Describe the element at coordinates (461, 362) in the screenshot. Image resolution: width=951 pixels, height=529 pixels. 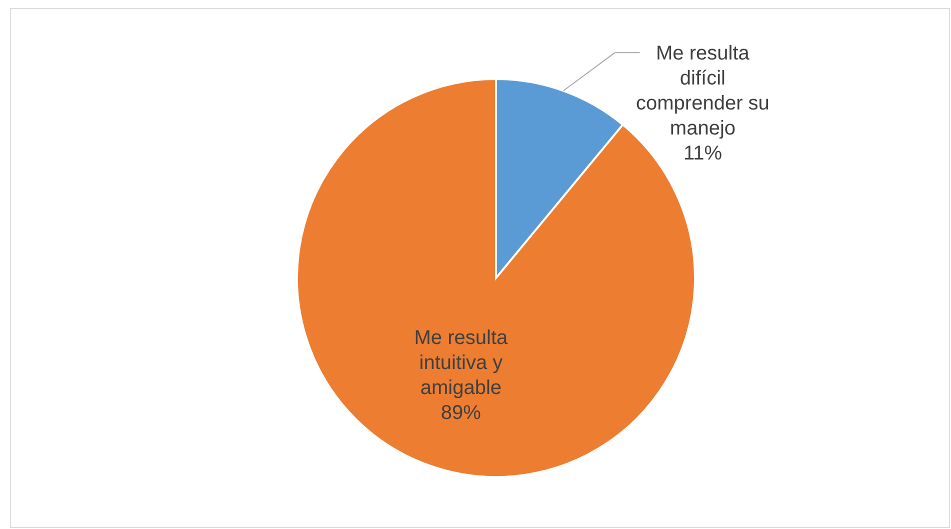
I see `slice-label: Me resulta intuitiva y amigable` at that location.